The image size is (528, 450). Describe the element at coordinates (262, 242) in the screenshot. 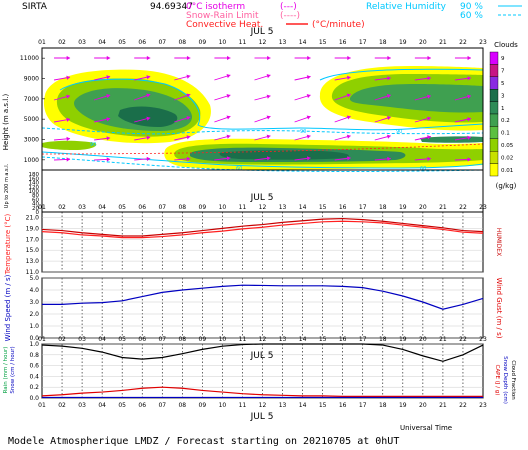

I see `temperature-frame` at that location.